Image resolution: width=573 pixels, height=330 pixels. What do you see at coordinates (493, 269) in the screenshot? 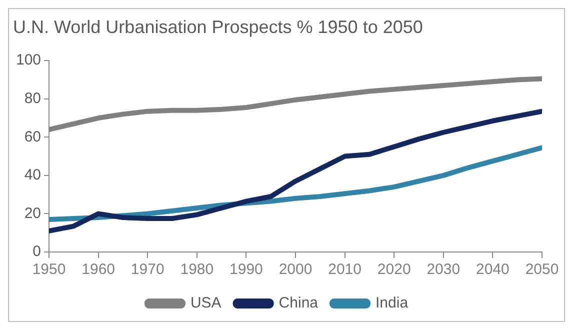
I see `x-tick-label: 2040` at bounding box center [493, 269].